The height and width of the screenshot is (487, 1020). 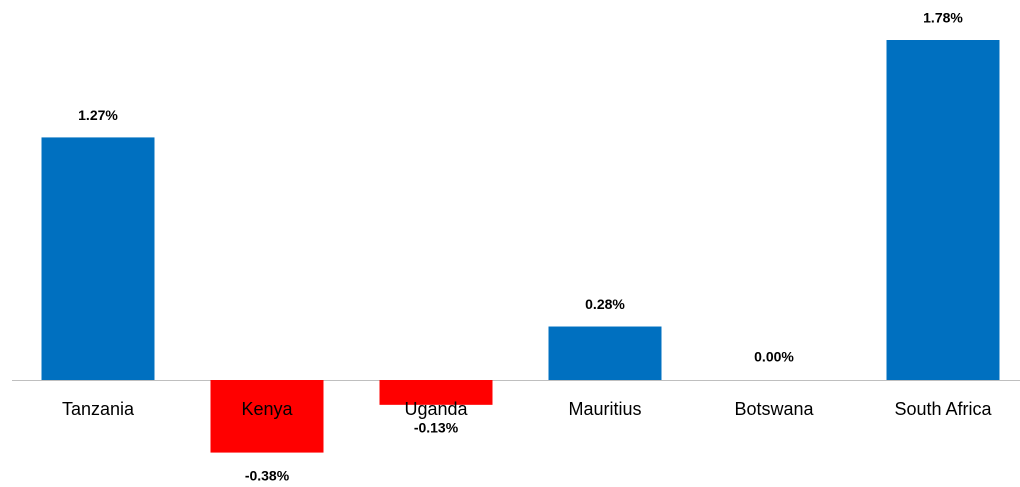 What do you see at coordinates (774, 357) in the screenshot?
I see `value-label: 0.00%` at bounding box center [774, 357].